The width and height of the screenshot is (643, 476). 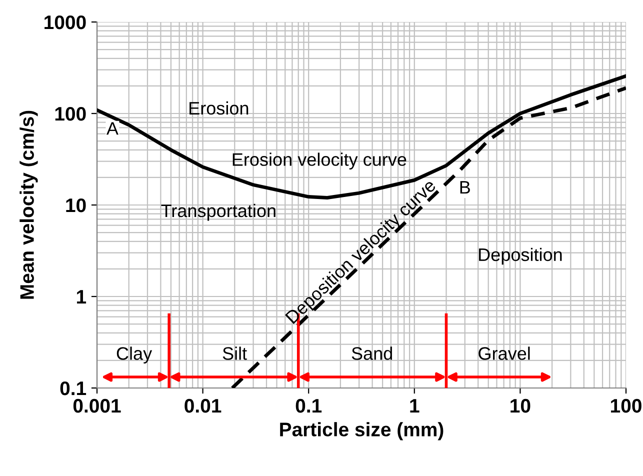 What do you see at coordinates (309, 405) in the screenshot?
I see `x-tick-label: 0.1` at bounding box center [309, 405].